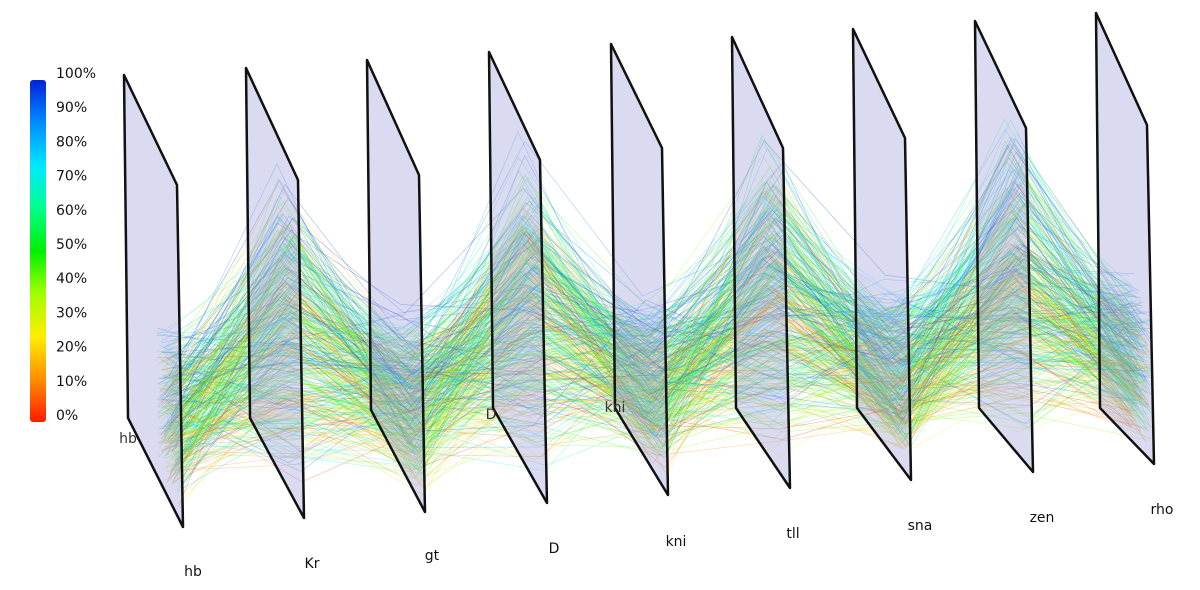 The image size is (1200, 590). What do you see at coordinates (676, 542) in the screenshot?
I see `axis-label: kni` at bounding box center [676, 542].